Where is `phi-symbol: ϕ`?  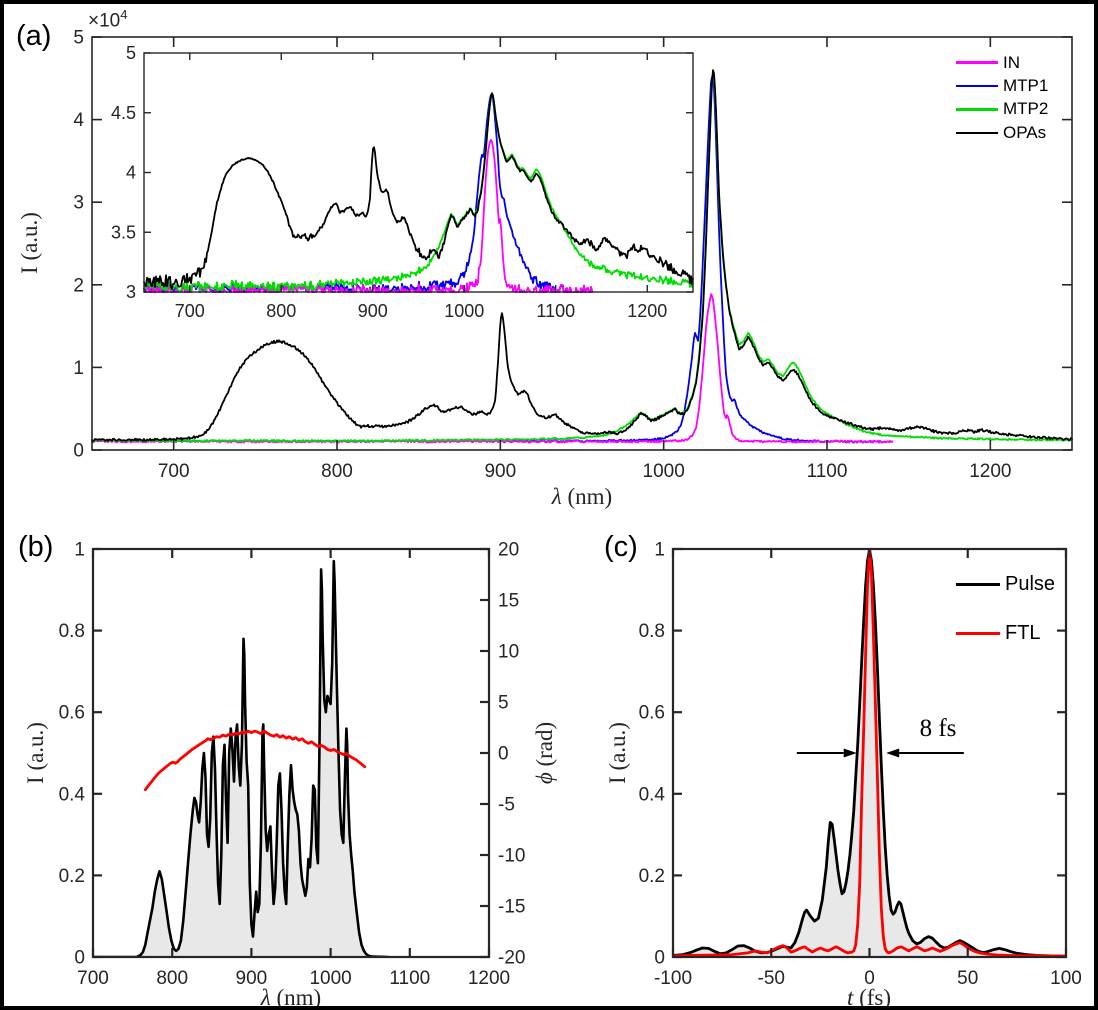 phi-symbol: ϕ is located at coordinates (544, 778).